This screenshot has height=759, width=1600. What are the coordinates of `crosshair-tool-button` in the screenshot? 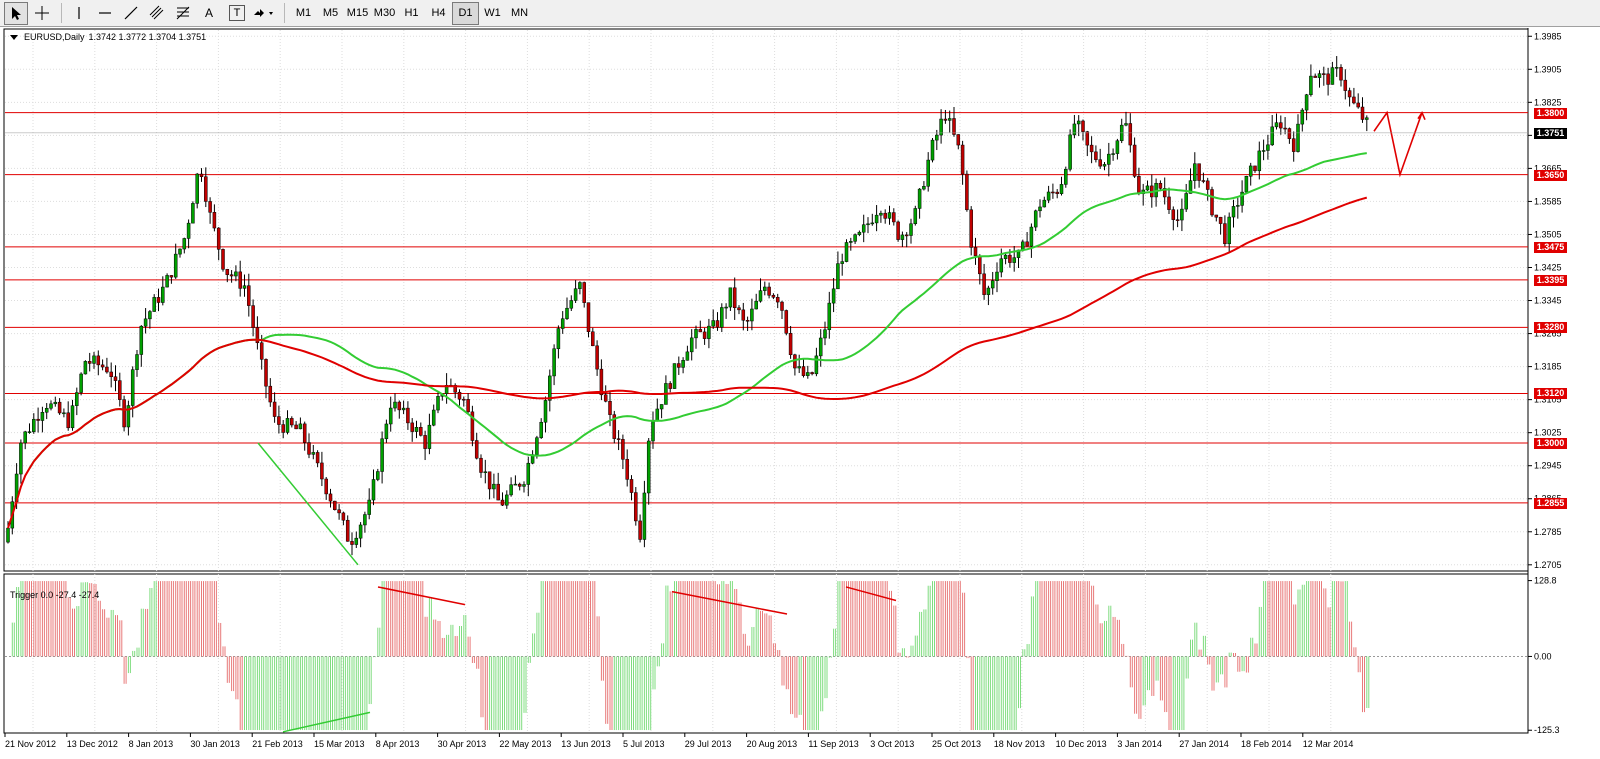 It's located at (42, 13).